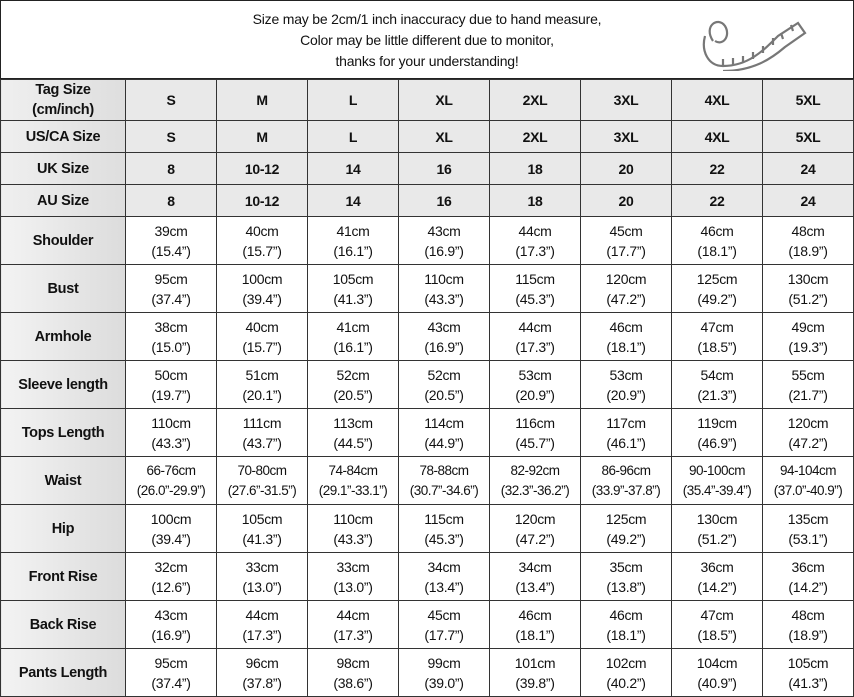 The width and height of the screenshot is (854, 697). Describe the element at coordinates (171, 240) in the screenshot. I see `measurement-cell: 39cm (15.4”)` at that location.